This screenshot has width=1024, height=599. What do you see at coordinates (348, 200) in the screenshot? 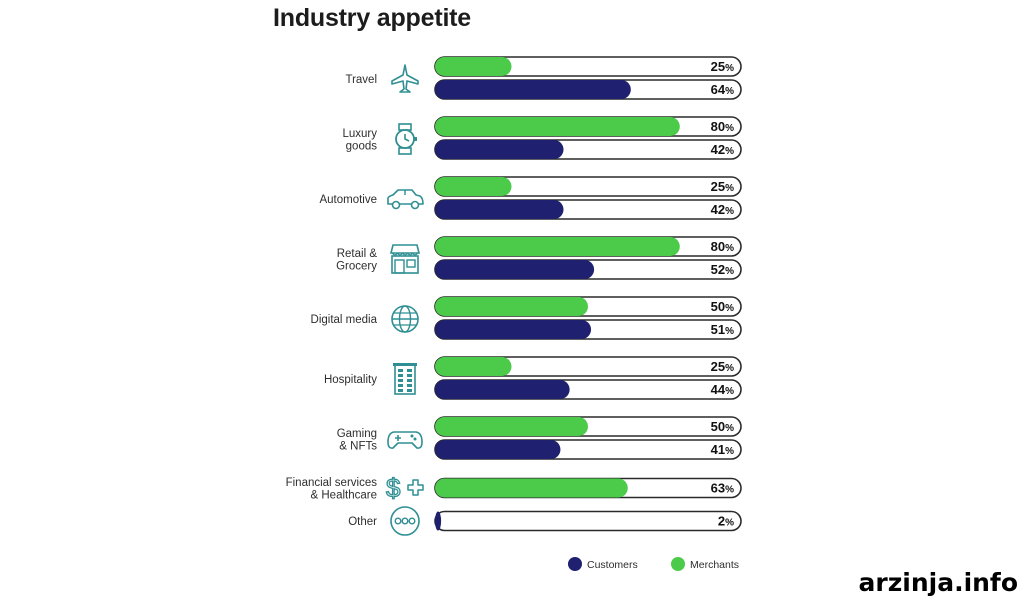
I see `category-label: Automotive` at bounding box center [348, 200].